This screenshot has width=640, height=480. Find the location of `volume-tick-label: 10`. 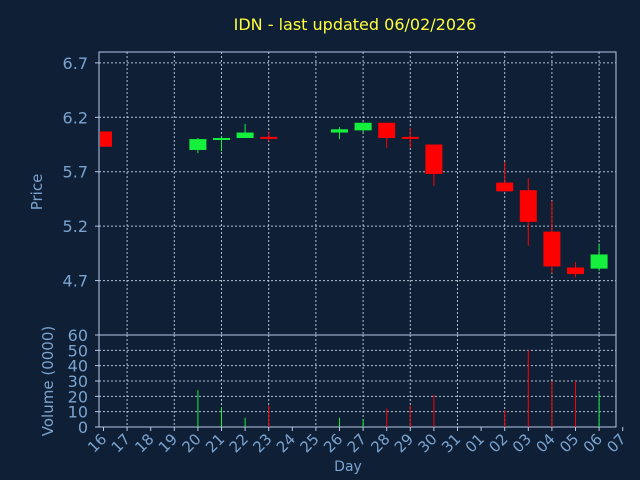

volume-tick-label: 10 is located at coordinates (78, 412).